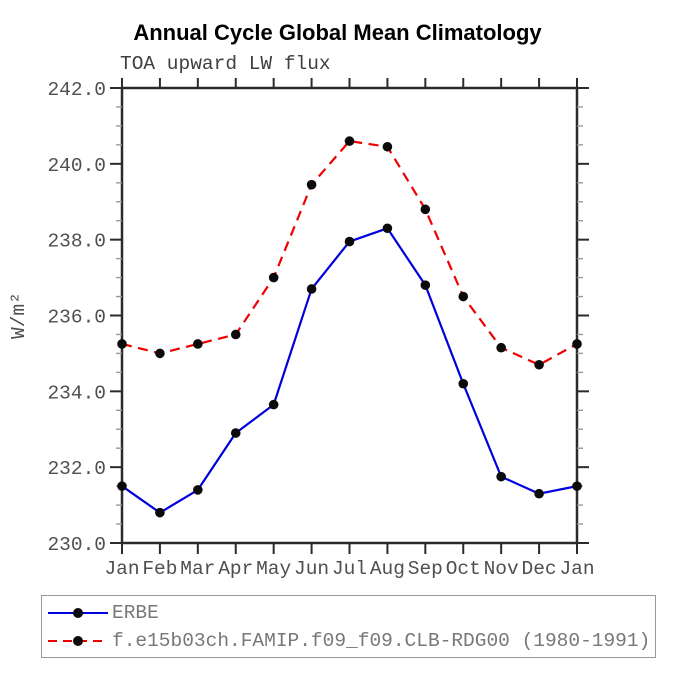 The height and width of the screenshot is (675, 675). I want to click on svg-text: Sep, so click(425, 569).